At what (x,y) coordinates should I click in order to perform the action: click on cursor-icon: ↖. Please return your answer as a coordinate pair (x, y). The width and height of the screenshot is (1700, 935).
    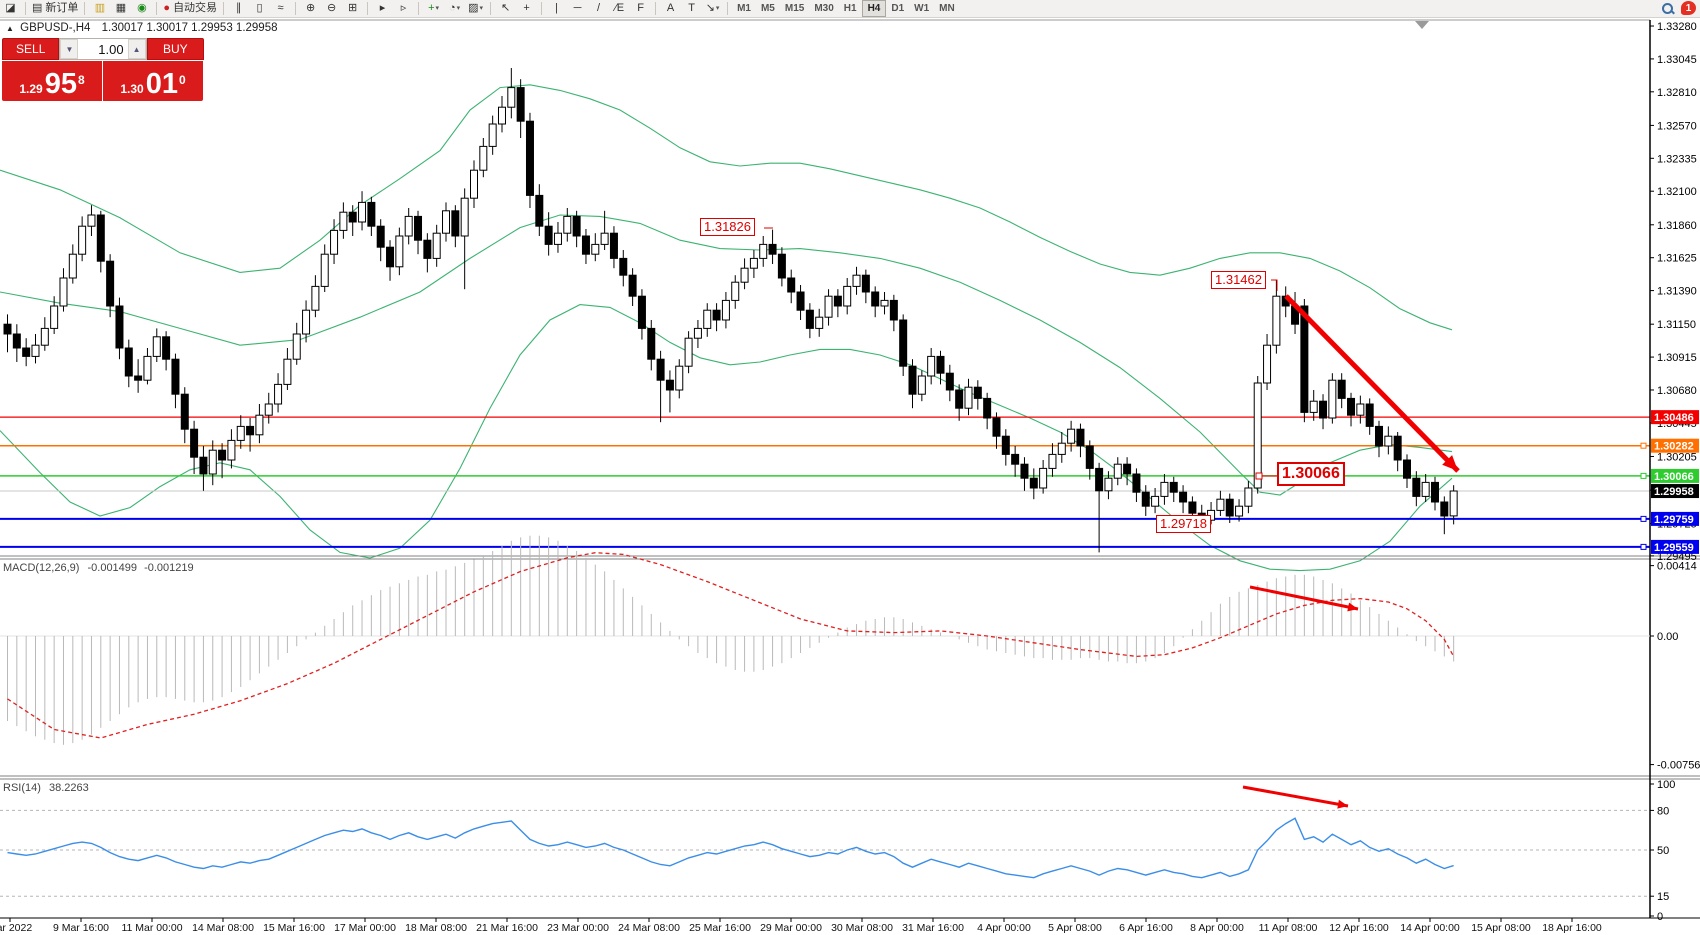
    Looking at the image, I should click on (505, 8).